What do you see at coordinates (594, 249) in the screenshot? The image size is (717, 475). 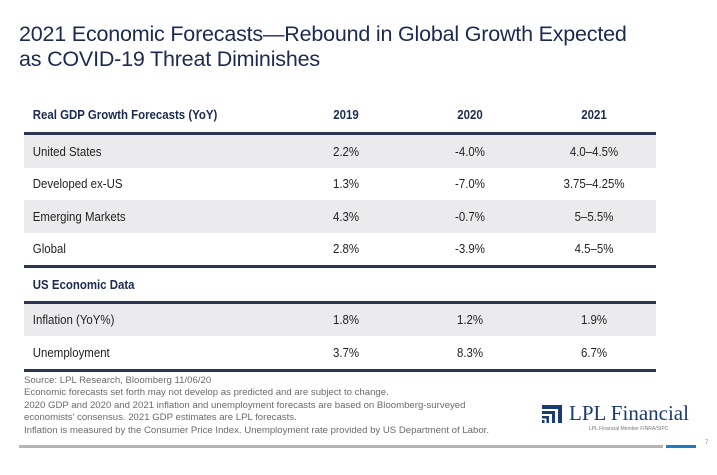 I see `cell-2021: 4.5–5%` at bounding box center [594, 249].